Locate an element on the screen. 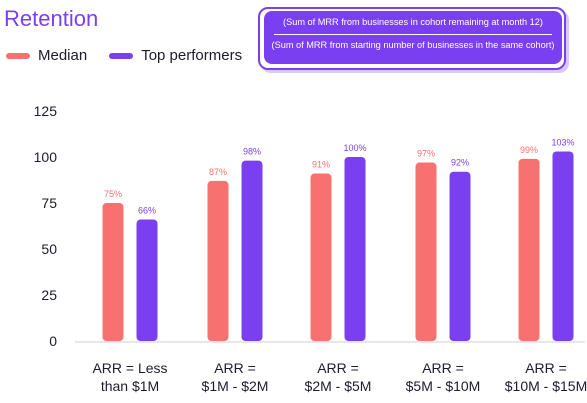 Image resolution: width=587 pixels, height=403 pixels. legend: Median Top performers is located at coordinates (135, 55).